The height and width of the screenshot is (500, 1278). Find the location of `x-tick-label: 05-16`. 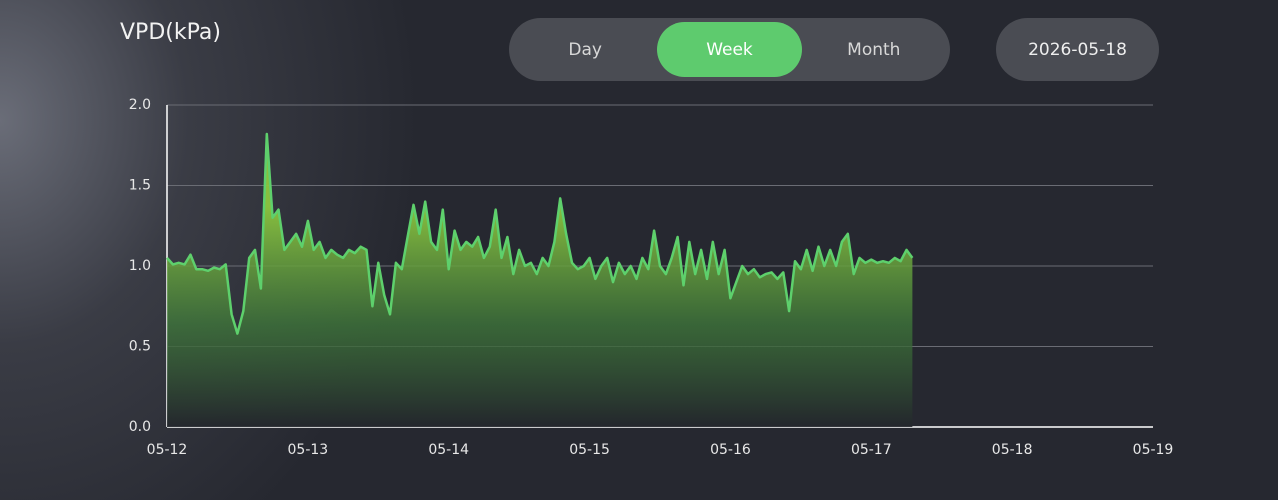

x-tick-label: 05-16 is located at coordinates (730, 450).